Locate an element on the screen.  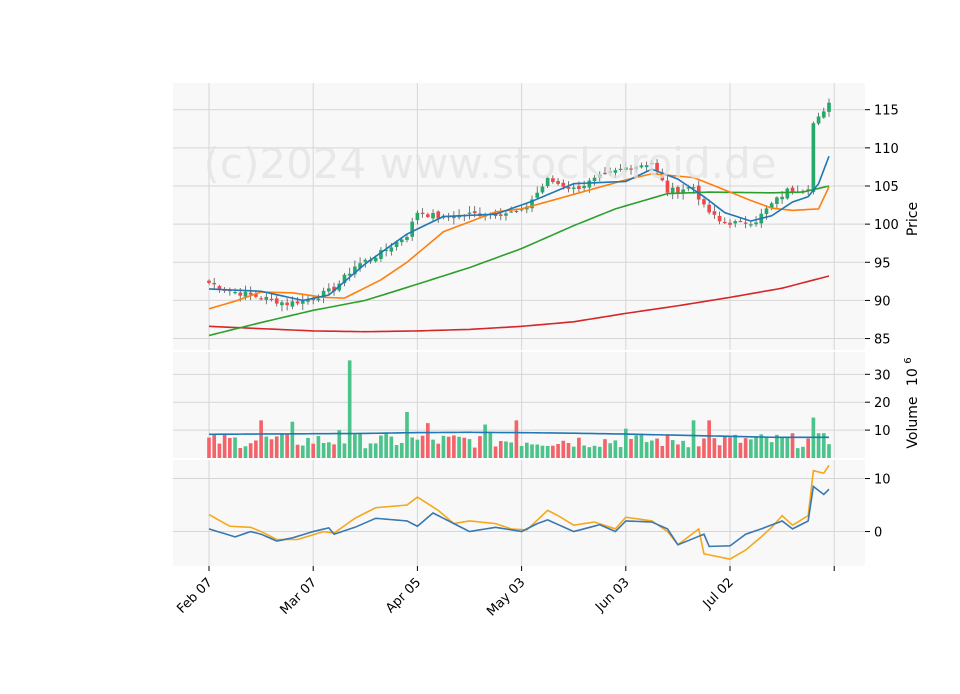
volume-ytick-label: 10 is located at coordinates (882, 431).